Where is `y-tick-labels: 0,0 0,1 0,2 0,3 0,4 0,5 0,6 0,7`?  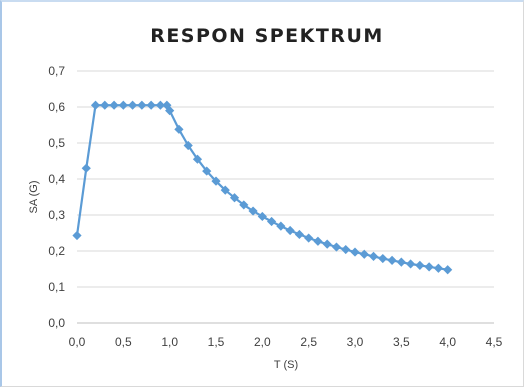
y-tick-labels: 0,0 0,1 0,2 0,3 0,4 0,5 0,6 0,7 is located at coordinates (56, 197).